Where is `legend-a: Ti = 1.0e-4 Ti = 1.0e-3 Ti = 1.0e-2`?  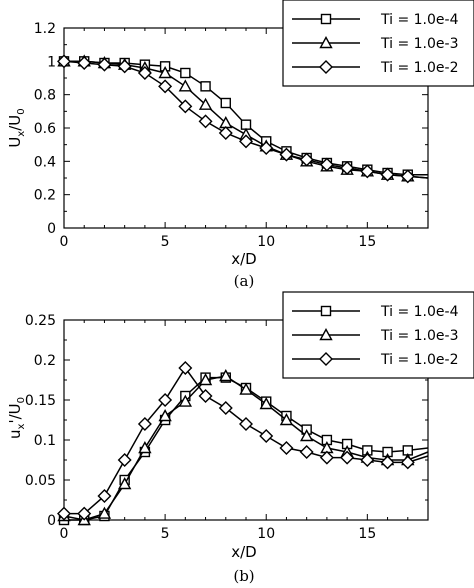 legend-a: Ti = 1.0e-4 Ti = 1.0e-3 Ti = 1.0e-2 is located at coordinates (378, 43).